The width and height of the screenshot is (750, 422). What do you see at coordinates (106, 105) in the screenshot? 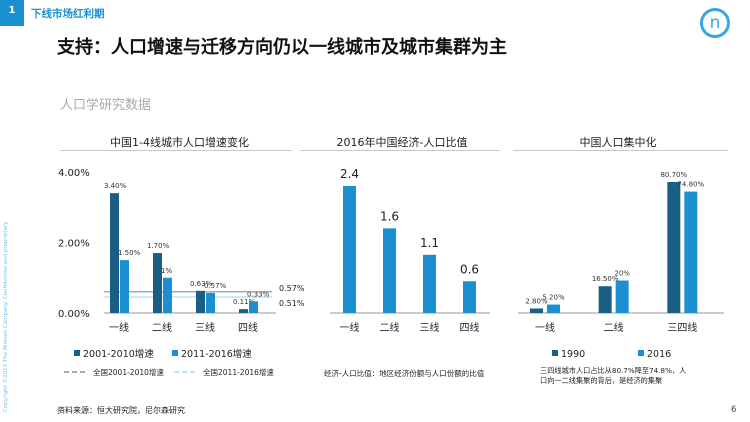
I see `page-subtitle: 人口学研究数据` at bounding box center [106, 105].